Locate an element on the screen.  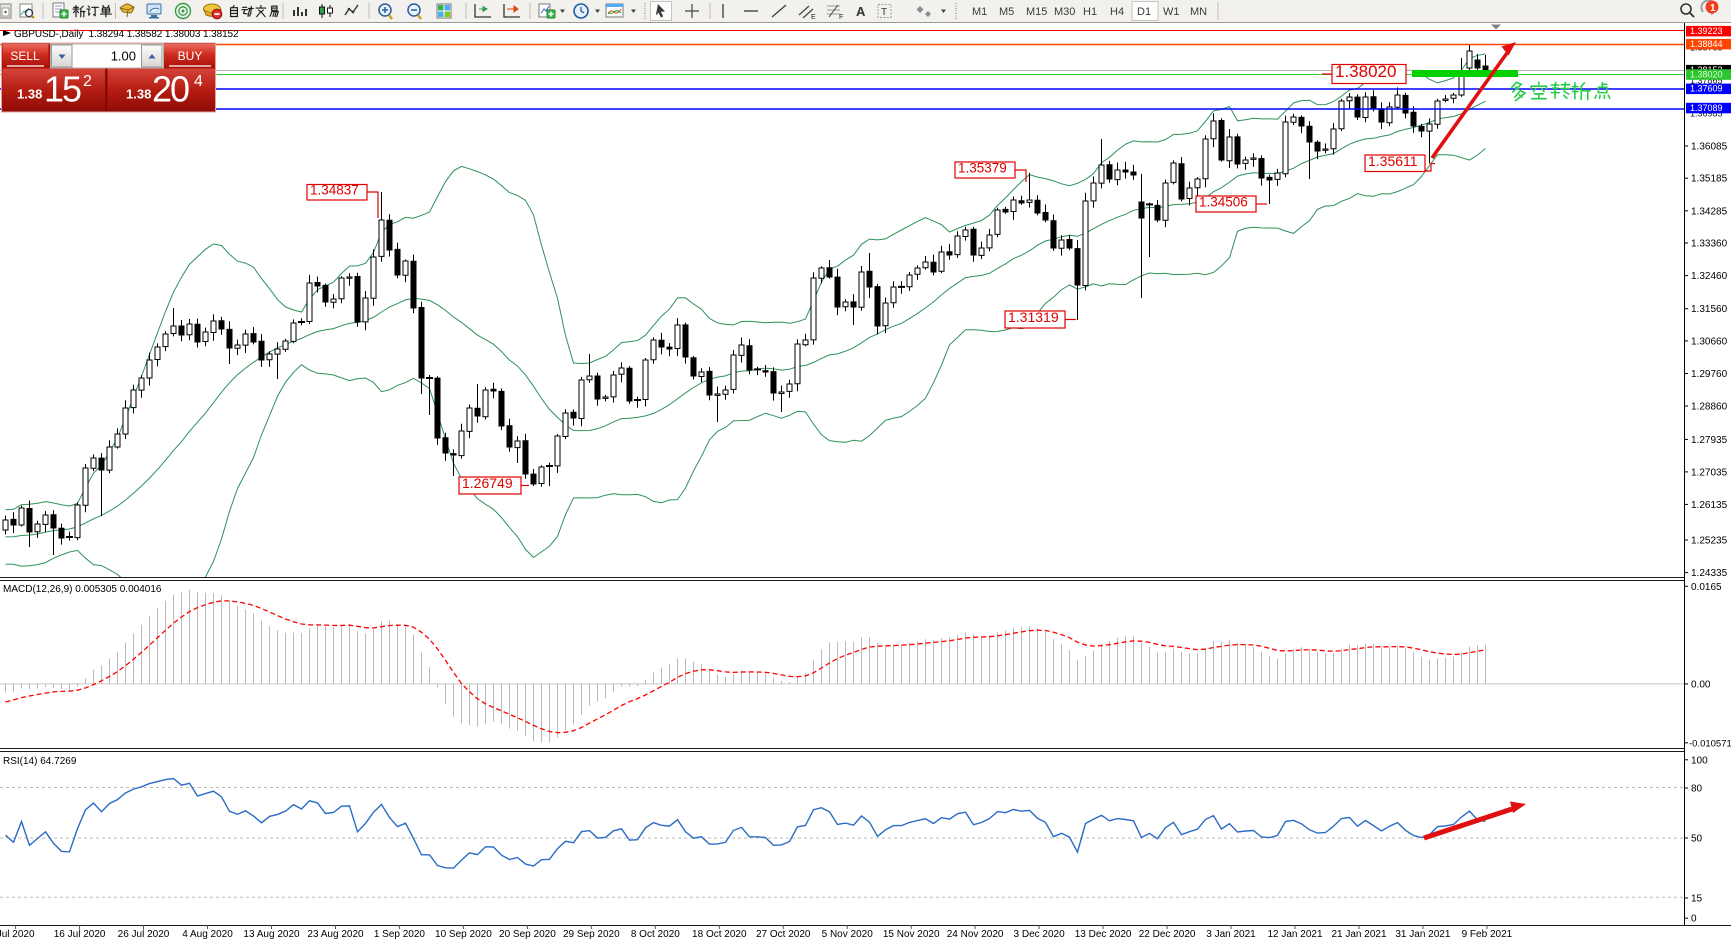
svg-text: 4 is located at coordinates (198, 81).